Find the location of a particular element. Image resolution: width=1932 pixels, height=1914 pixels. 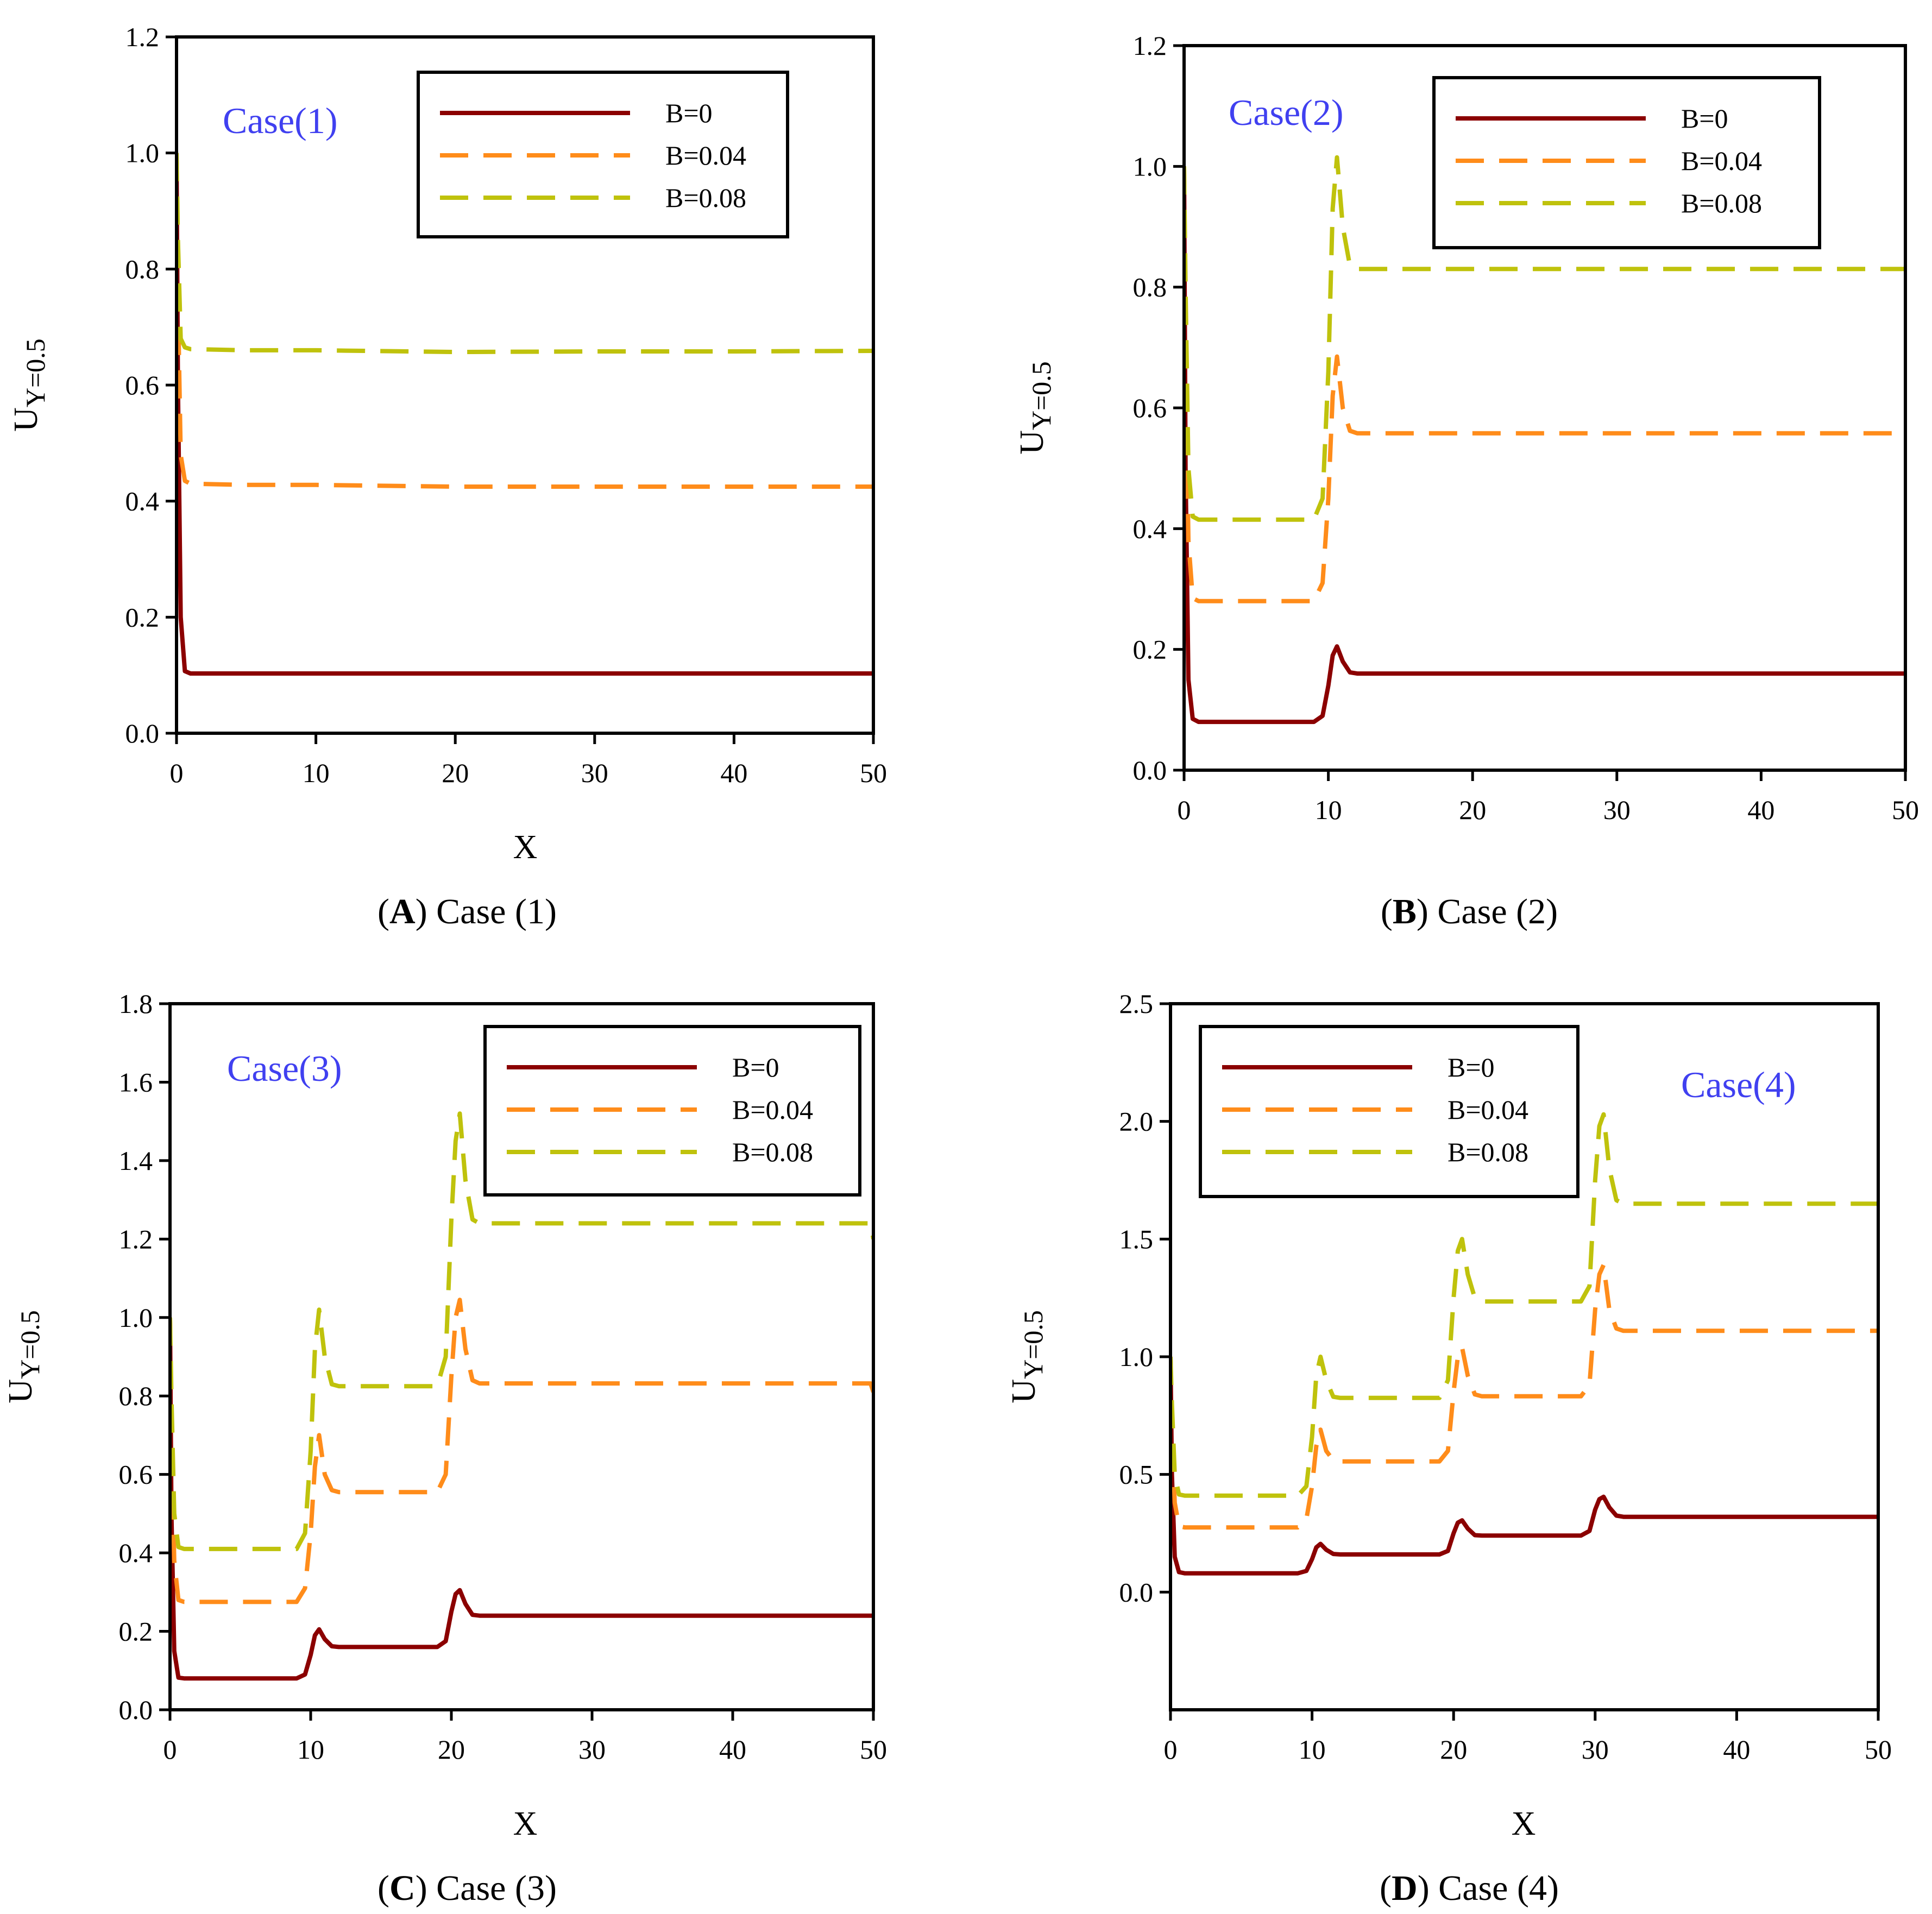

panel-caption: (C) Case (3) is located at coordinates (467, 1888).